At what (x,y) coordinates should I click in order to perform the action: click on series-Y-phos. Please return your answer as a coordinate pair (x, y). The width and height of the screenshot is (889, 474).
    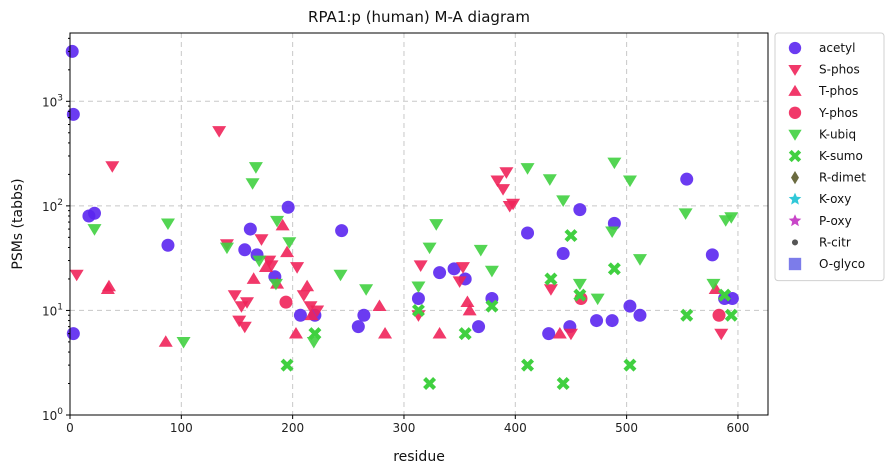
    Looking at the image, I should click on (502, 307).